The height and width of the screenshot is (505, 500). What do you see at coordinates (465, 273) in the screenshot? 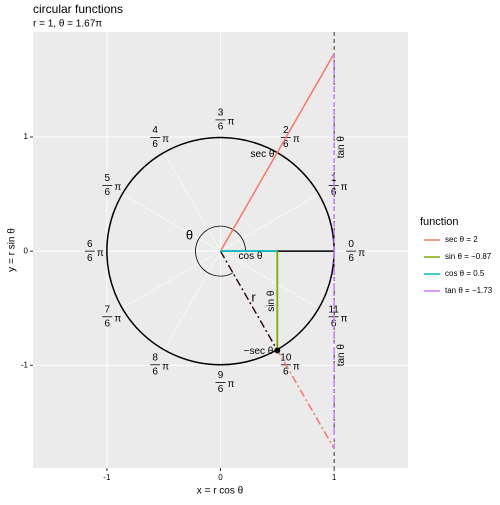
I see `legend-label: cos θ = 0.5` at bounding box center [465, 273].